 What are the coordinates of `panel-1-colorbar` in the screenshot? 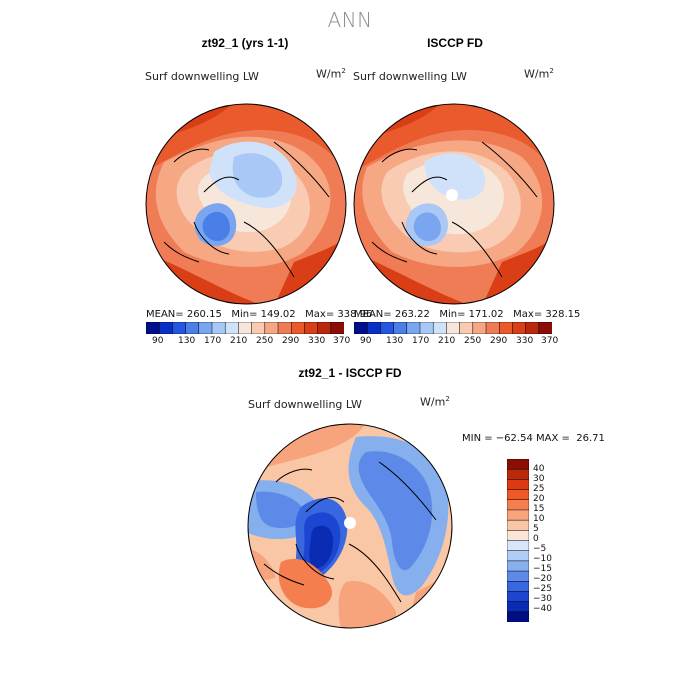 It's located at (245, 328).